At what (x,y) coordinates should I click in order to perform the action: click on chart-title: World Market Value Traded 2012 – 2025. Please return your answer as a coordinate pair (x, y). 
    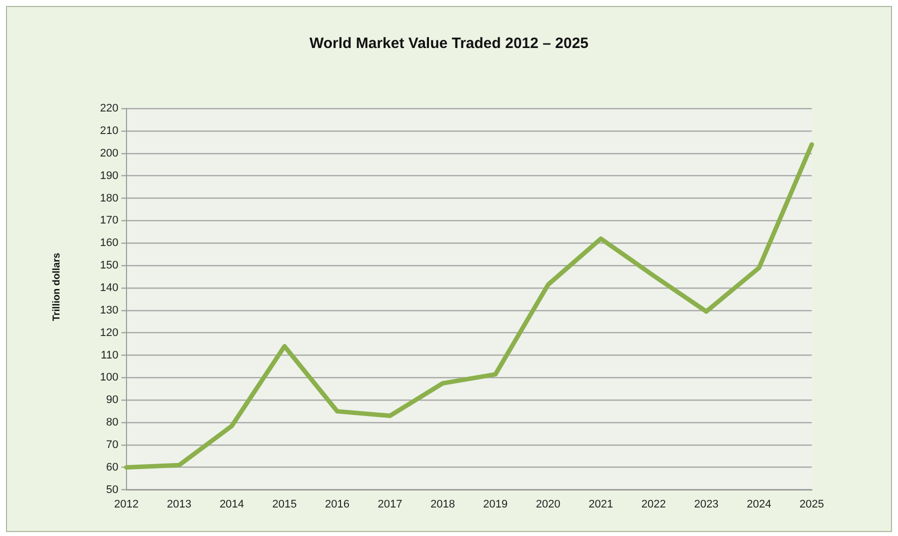
    Looking at the image, I should click on (449, 43).